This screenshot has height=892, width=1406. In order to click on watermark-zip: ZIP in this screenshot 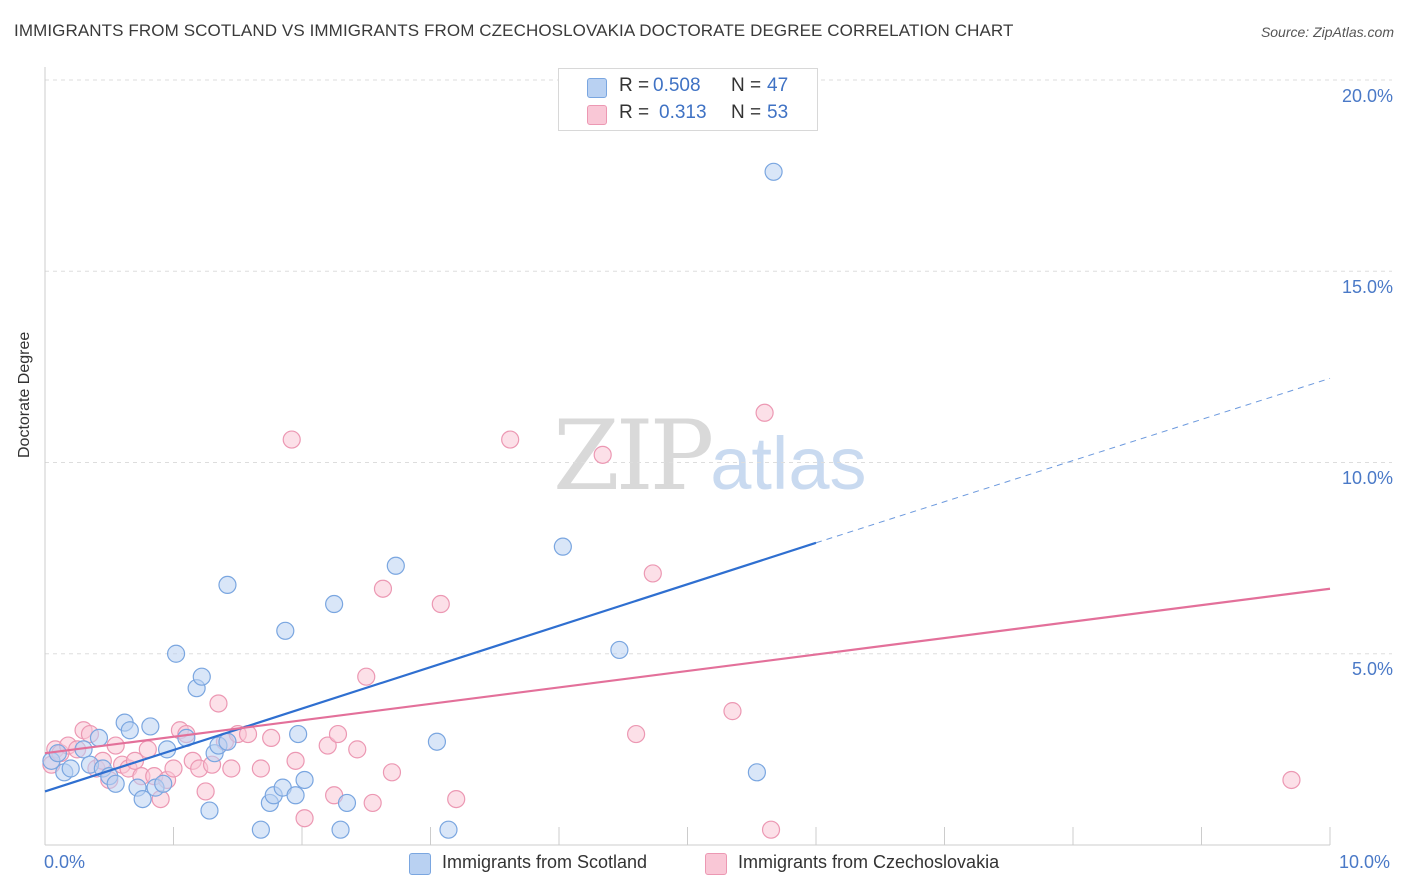, I will do `click(633, 456)`.